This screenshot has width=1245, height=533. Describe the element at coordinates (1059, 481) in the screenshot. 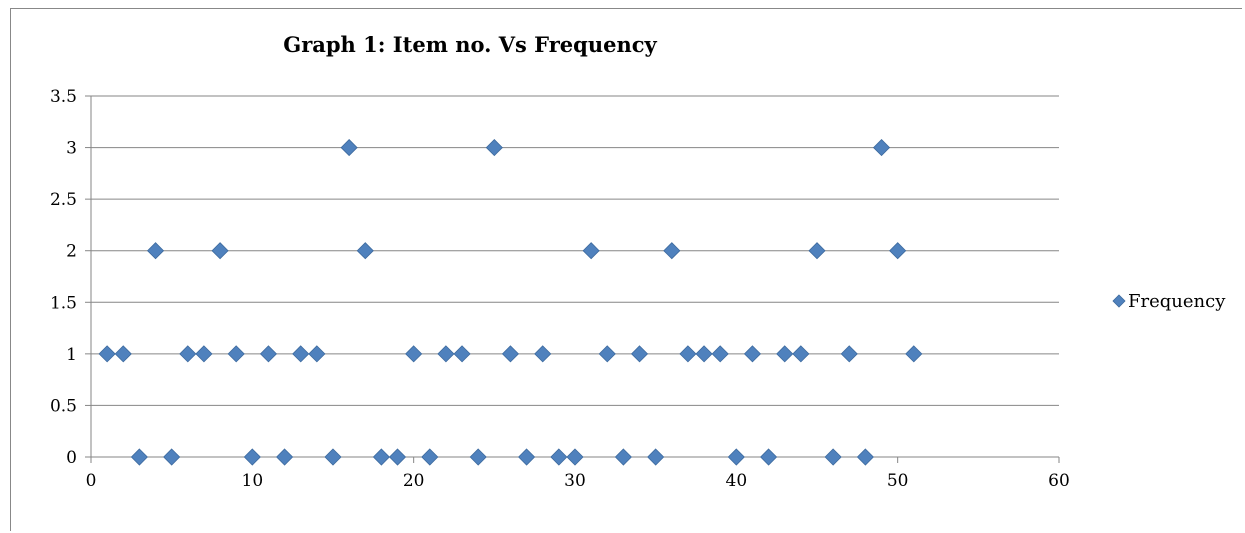

I see `x-tick-label: 60` at that location.